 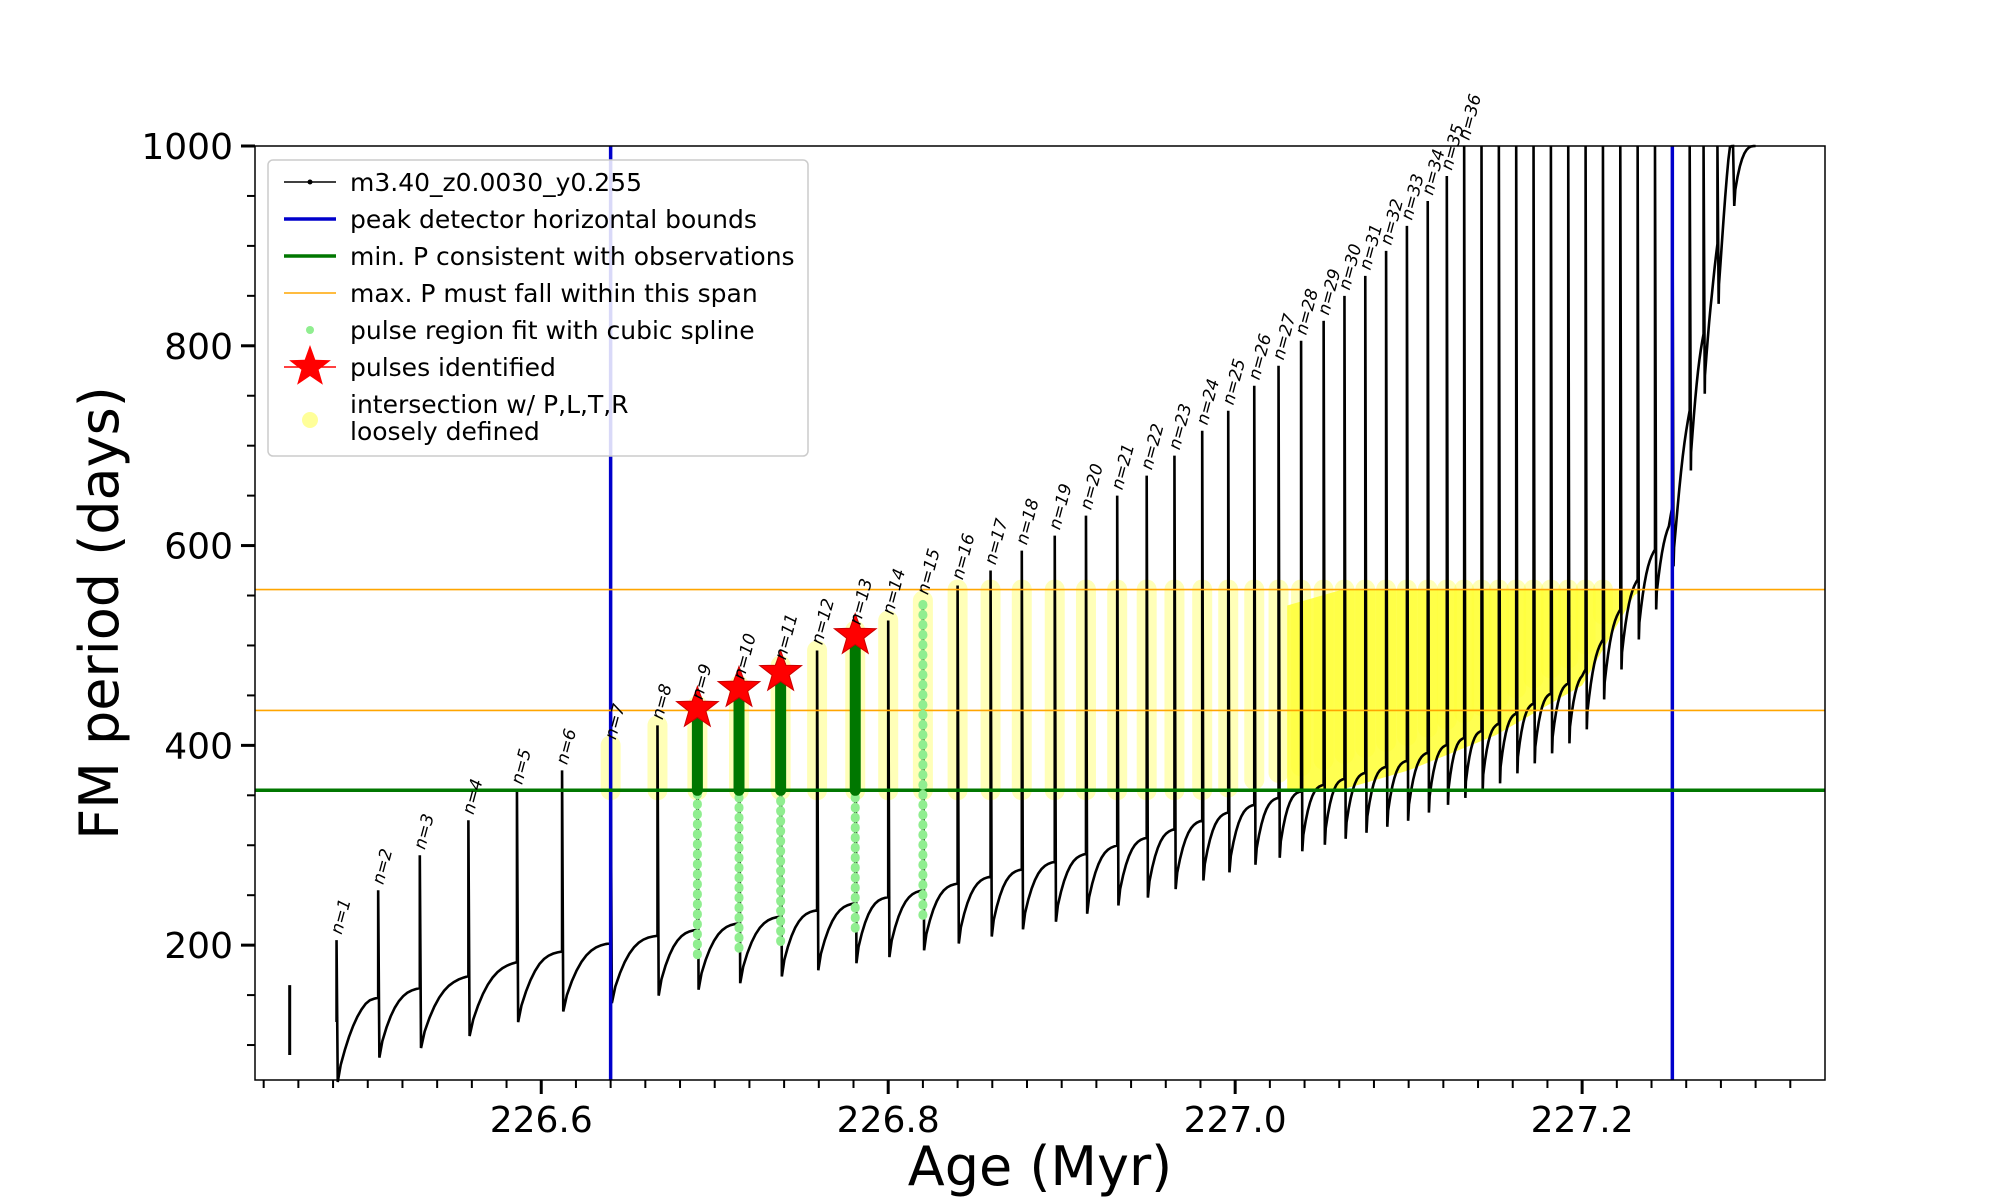 I want to click on legend-label: pulses identified, so click(x=453, y=367).